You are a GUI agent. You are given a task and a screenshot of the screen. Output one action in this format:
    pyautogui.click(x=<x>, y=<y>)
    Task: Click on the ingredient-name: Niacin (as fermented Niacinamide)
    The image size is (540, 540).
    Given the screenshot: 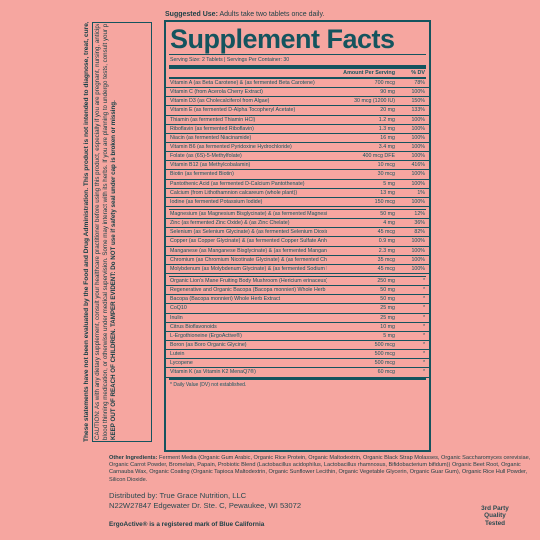 What is the action you would take?
    pyautogui.click(x=211, y=137)
    